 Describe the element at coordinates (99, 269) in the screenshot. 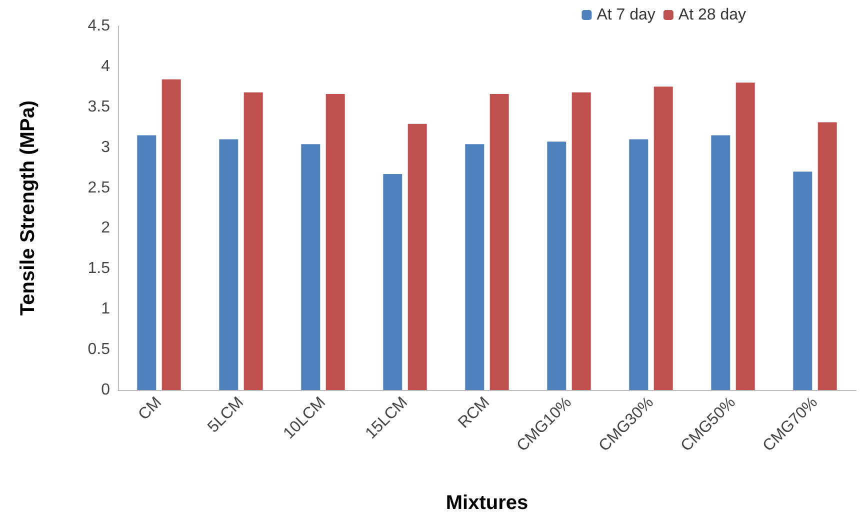

I see `y-tick-label: 1.5` at that location.